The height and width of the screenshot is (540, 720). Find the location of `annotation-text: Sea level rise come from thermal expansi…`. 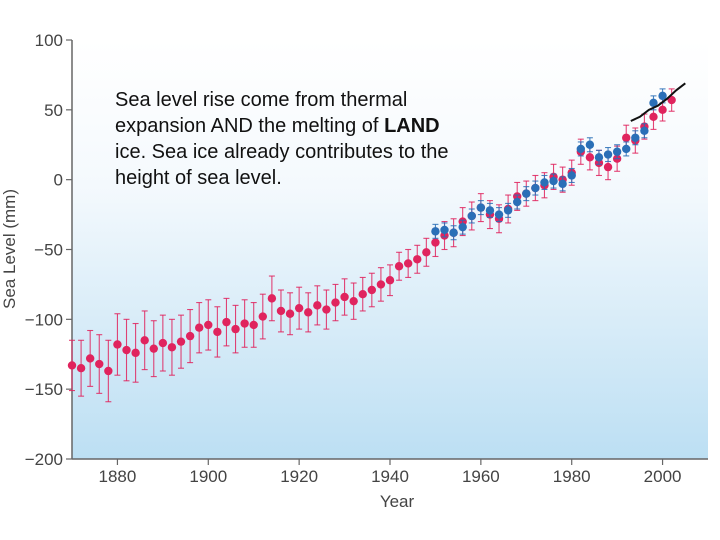

annotation-text: Sea level rise come from thermal expansi… is located at coordinates (287, 139).